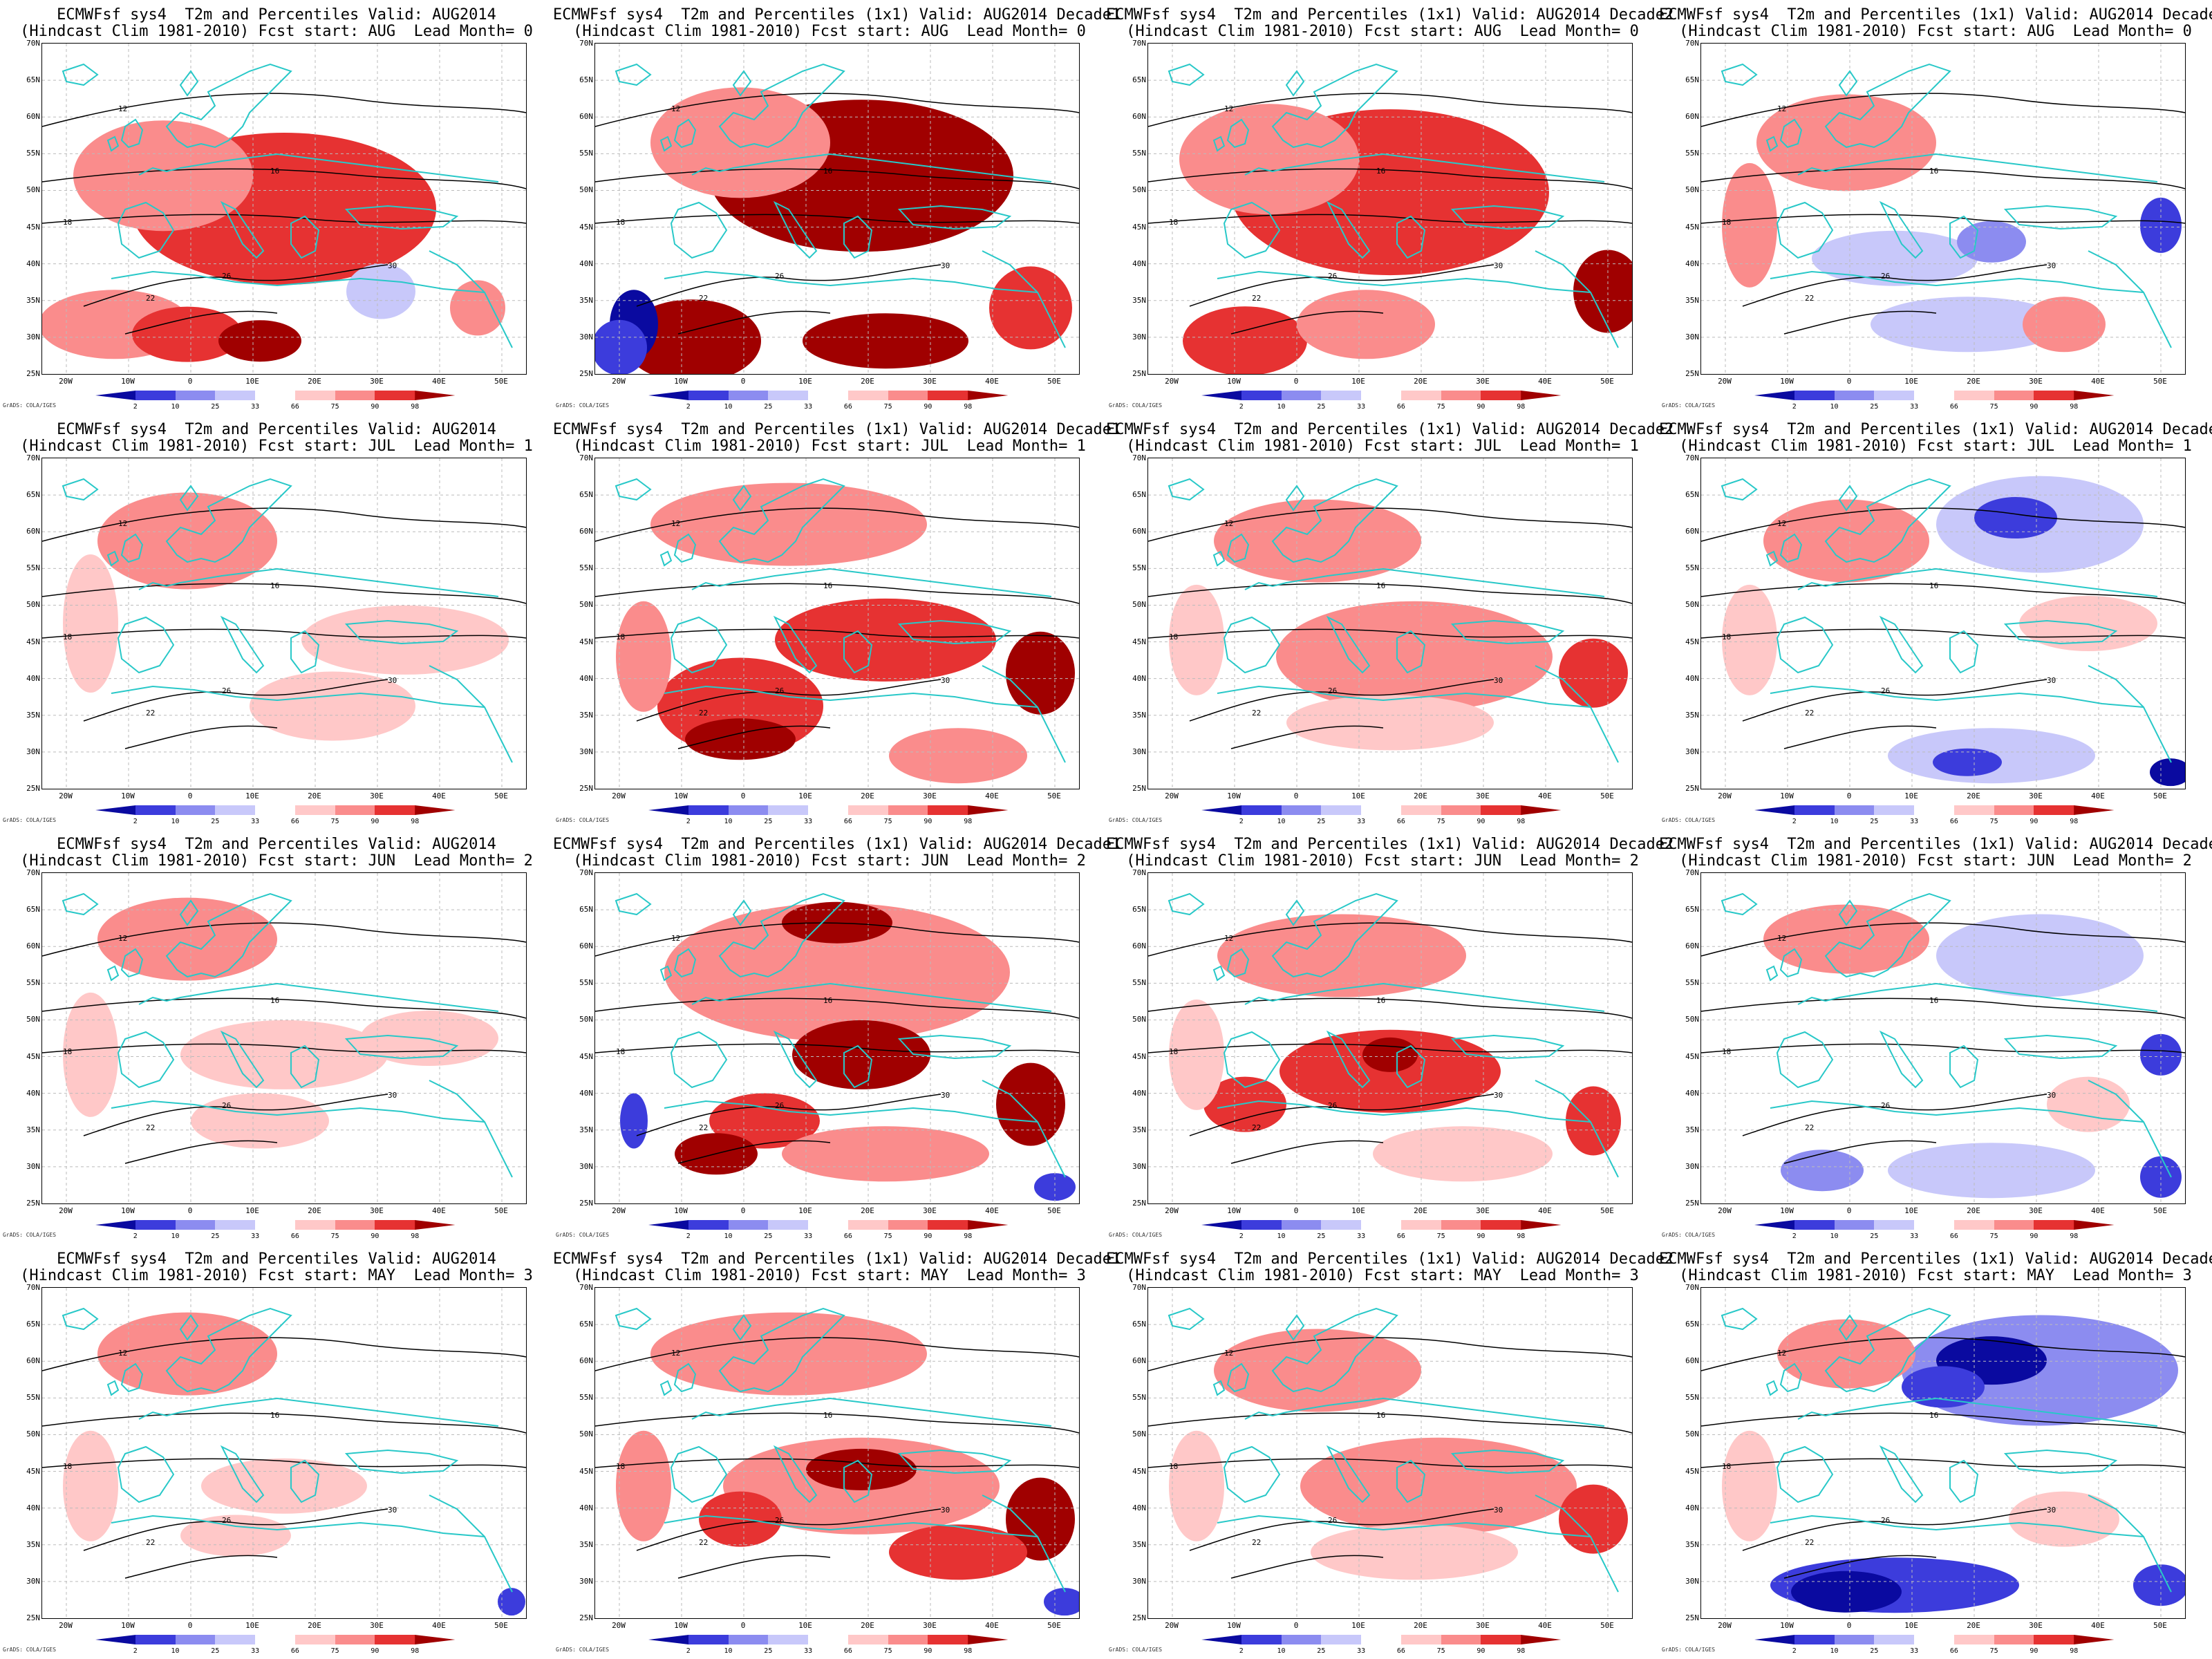  What do you see at coordinates (1401, 821) in the screenshot?
I see `colorbar-tick-label: 66` at bounding box center [1401, 821].